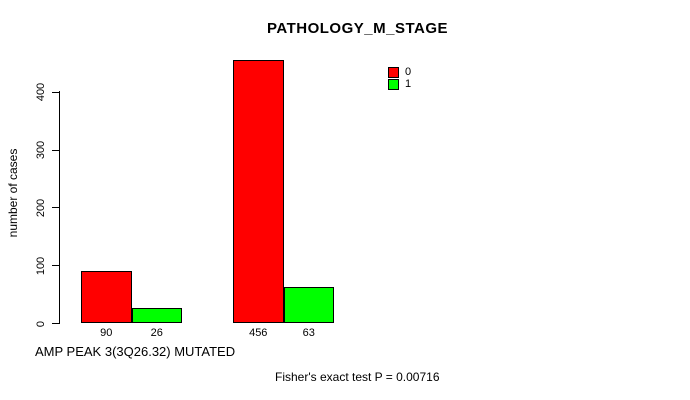  Describe the element at coordinates (357, 377) in the screenshot. I see `fisher-test-annotation: Fisher's exact test P = 0.00716` at that location.